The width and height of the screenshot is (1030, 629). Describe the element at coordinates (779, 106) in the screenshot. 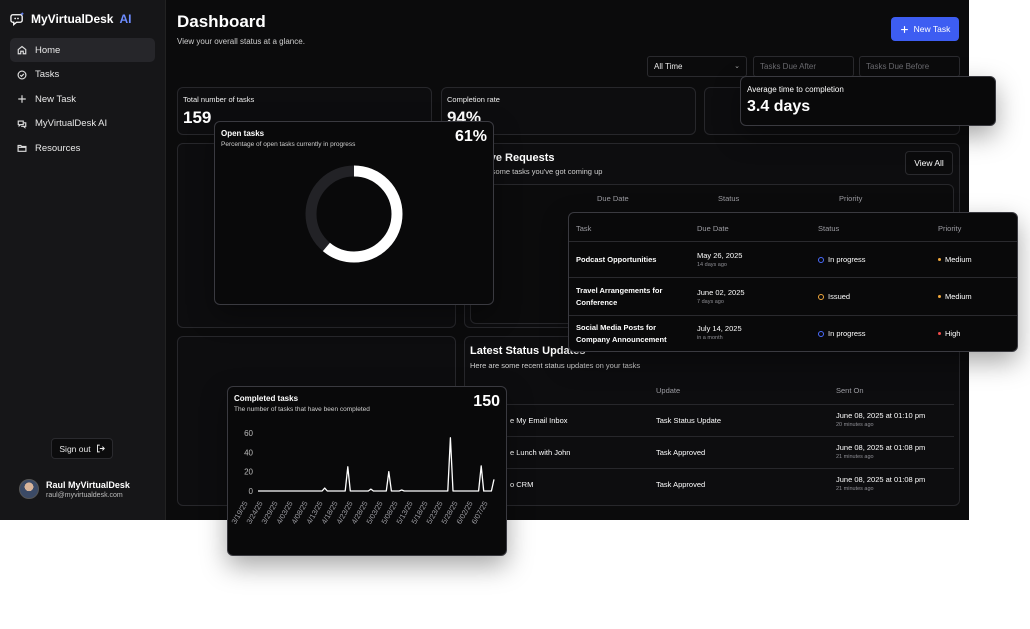

I see `avg-time-value: 3.4 days` at that location.